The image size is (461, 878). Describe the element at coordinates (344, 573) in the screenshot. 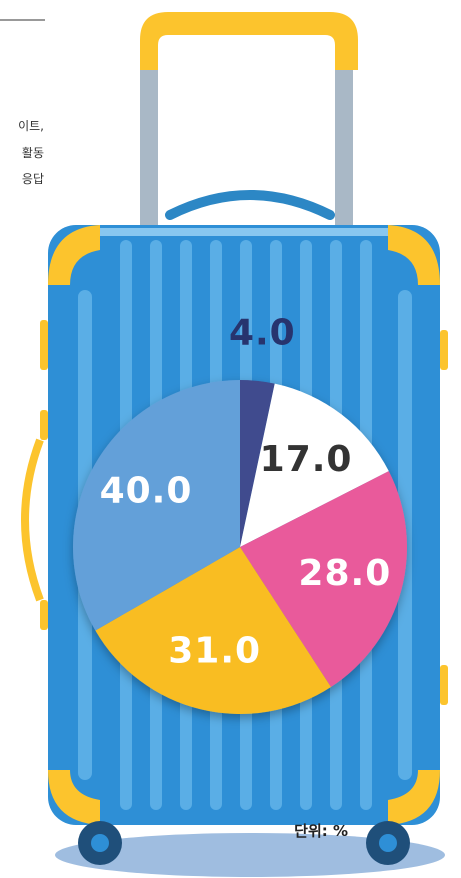

I see `value-label: 28.0` at that location.